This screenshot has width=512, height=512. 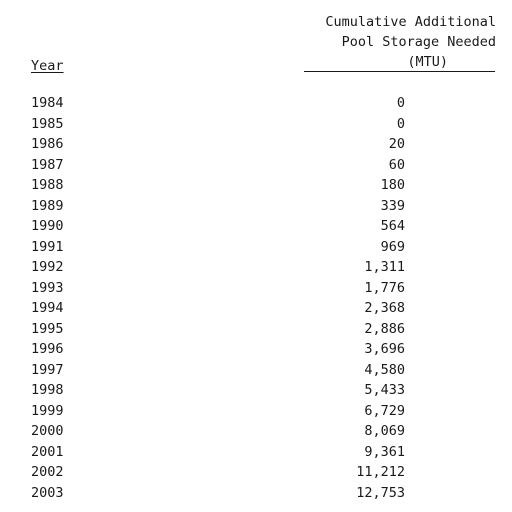 I want to click on storage-value-cell: 564, so click(x=393, y=226).